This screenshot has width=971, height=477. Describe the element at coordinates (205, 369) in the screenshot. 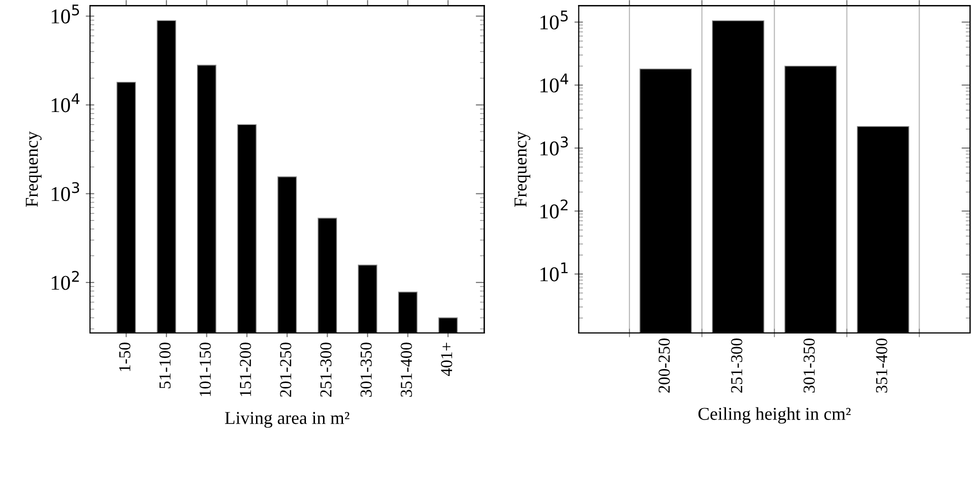

I see `x-tick-label: 101-150` at that location.